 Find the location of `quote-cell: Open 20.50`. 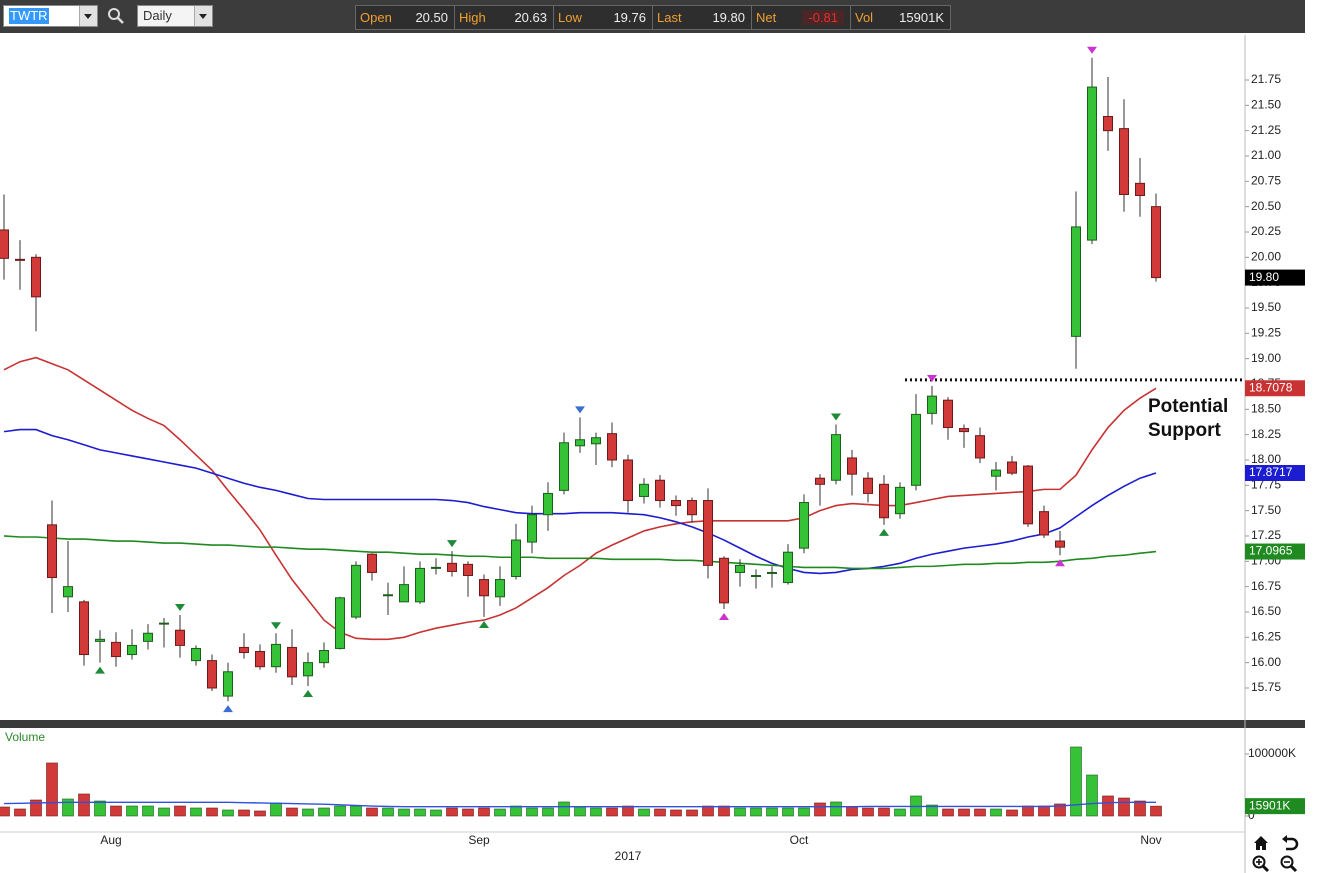

quote-cell: Open 20.50 is located at coordinates (405, 17).